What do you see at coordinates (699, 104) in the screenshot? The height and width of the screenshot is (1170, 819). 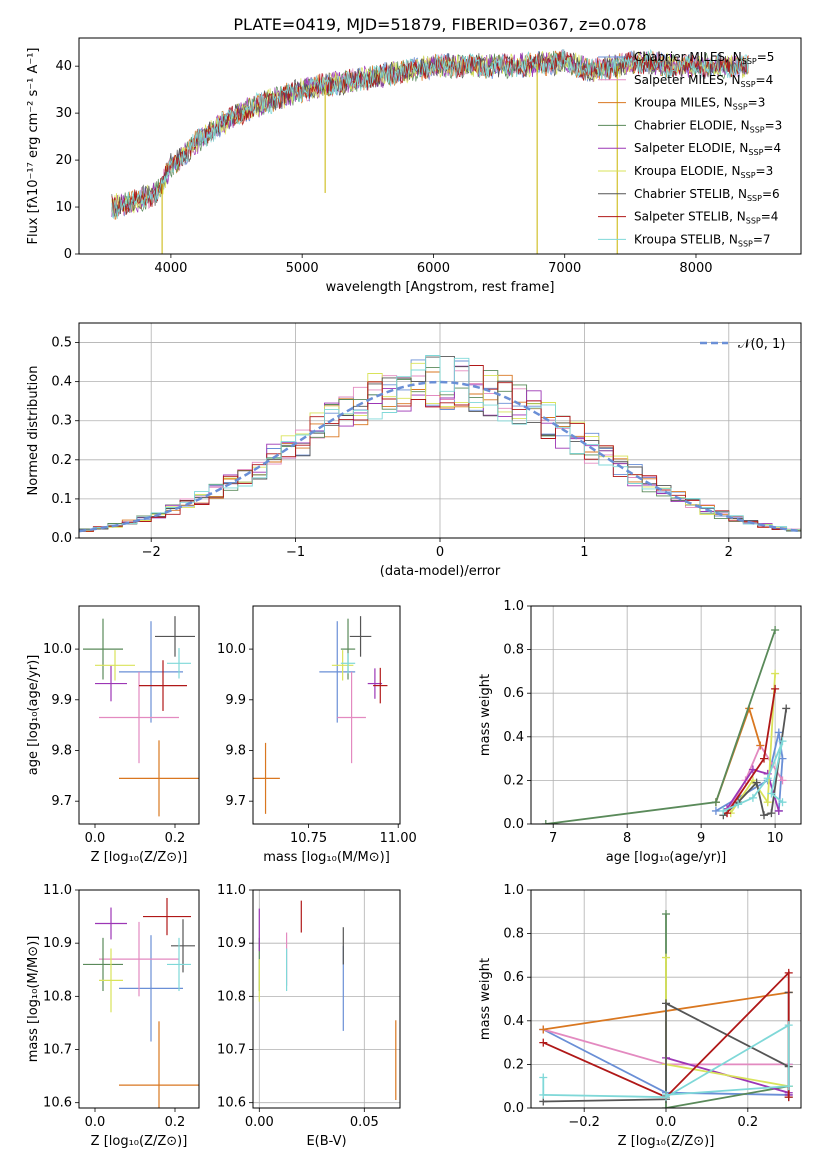 I see `legend-label-krou_miles: Kroupa MILES, NSSP=3` at bounding box center [699, 104].